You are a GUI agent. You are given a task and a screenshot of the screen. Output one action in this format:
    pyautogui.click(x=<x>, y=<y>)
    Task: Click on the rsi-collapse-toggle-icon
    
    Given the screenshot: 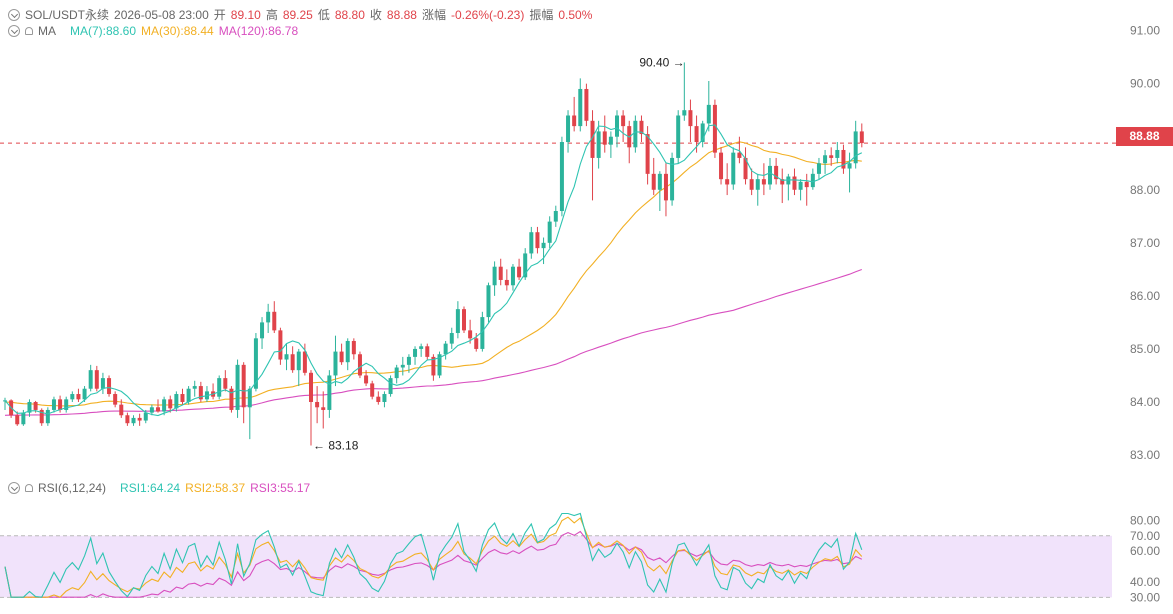 What is the action you would take?
    pyautogui.click(x=14, y=488)
    